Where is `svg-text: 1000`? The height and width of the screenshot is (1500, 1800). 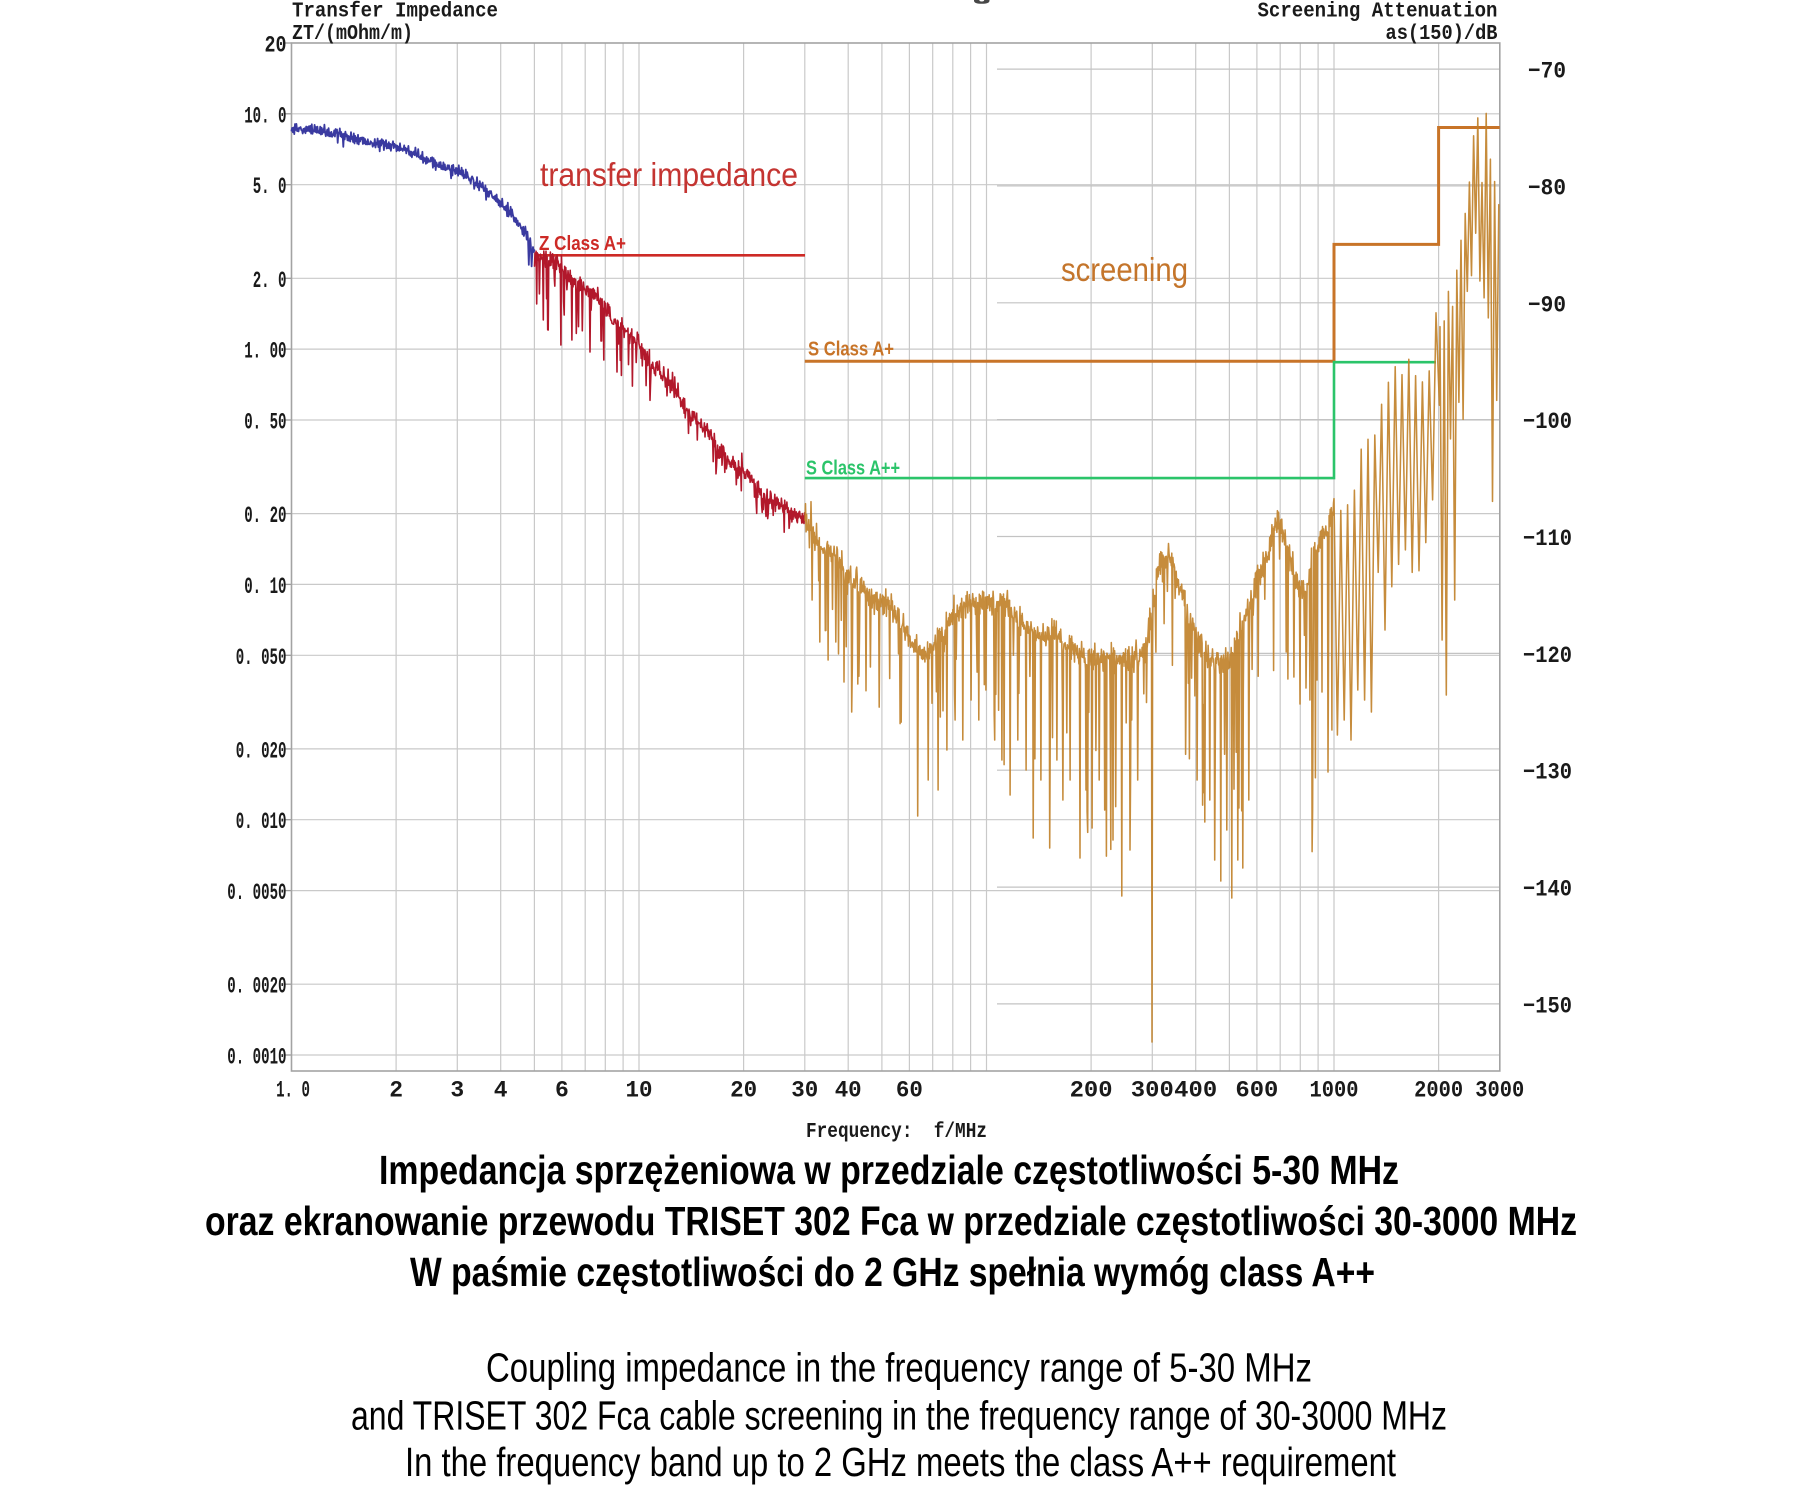 svg-text: 1000 is located at coordinates (1334, 1091).